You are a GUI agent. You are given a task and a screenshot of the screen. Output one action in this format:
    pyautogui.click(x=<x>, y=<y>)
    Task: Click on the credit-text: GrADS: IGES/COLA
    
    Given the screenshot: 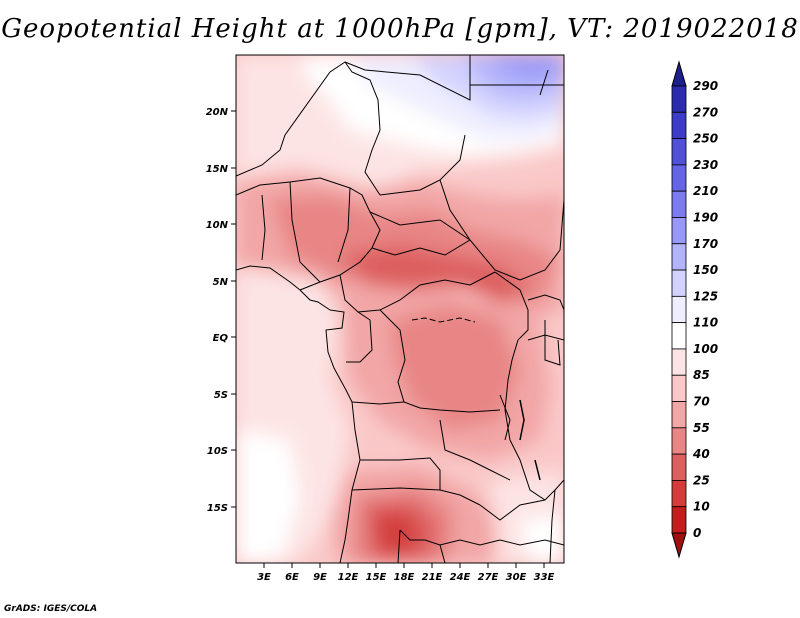 What is the action you would take?
    pyautogui.click(x=51, y=609)
    